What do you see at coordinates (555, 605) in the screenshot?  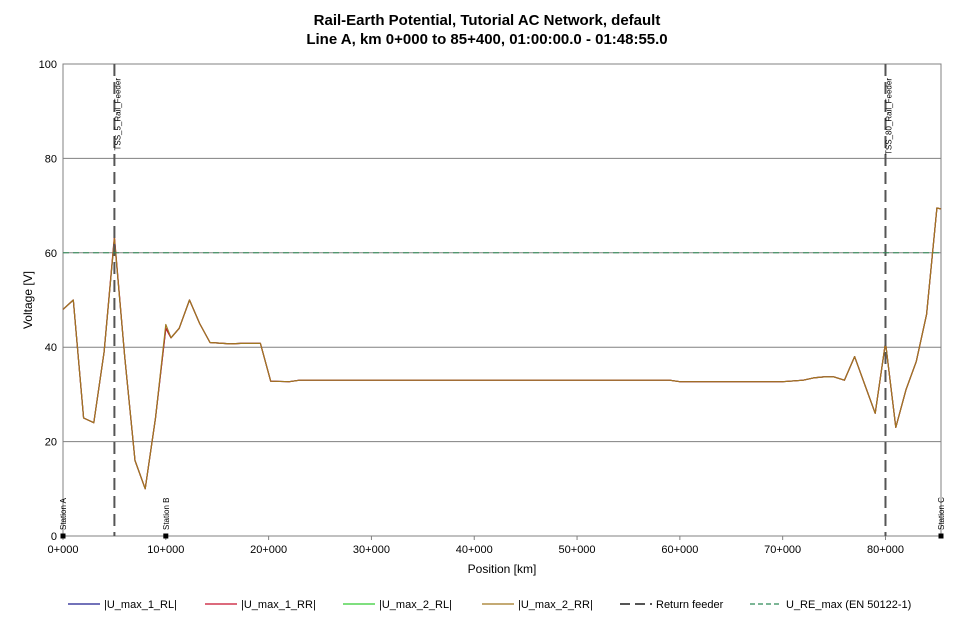 I see `legend-entry: |U_max_2_RR|` at bounding box center [555, 605].